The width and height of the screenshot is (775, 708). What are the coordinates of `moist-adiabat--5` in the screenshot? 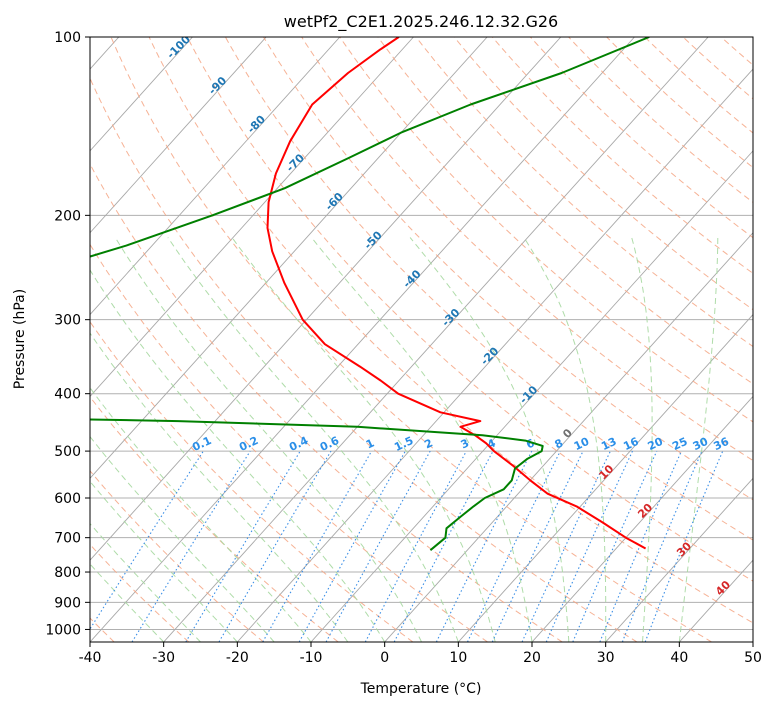 It's located at (219, 487).